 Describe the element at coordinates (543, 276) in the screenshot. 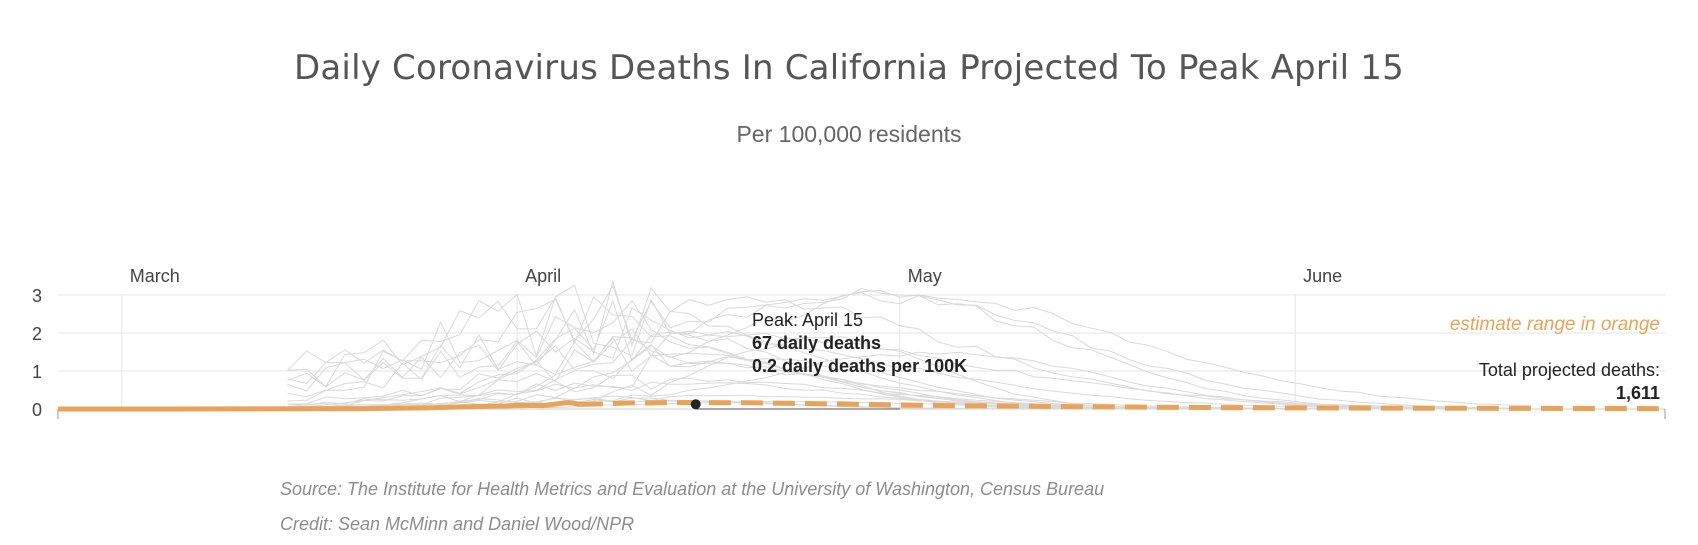

I see `month-label: April` at that location.